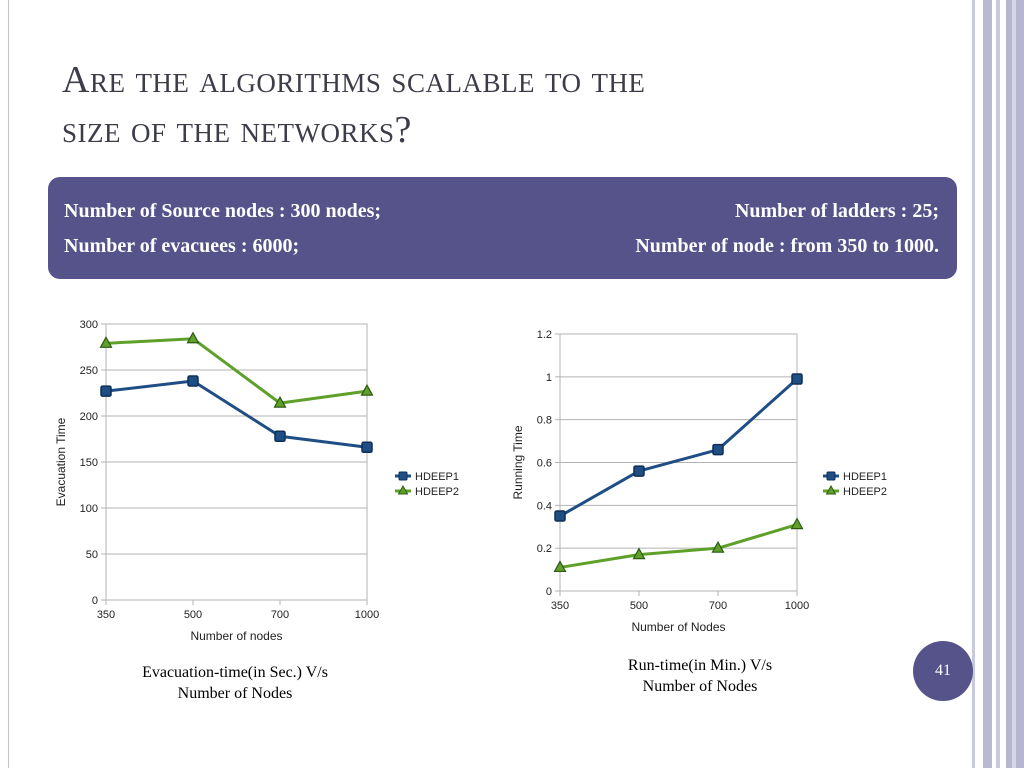 The image size is (1024, 768). What do you see at coordinates (235, 672) in the screenshot?
I see `caption-line: Evacuation-time(in Sec.) V/s` at bounding box center [235, 672].